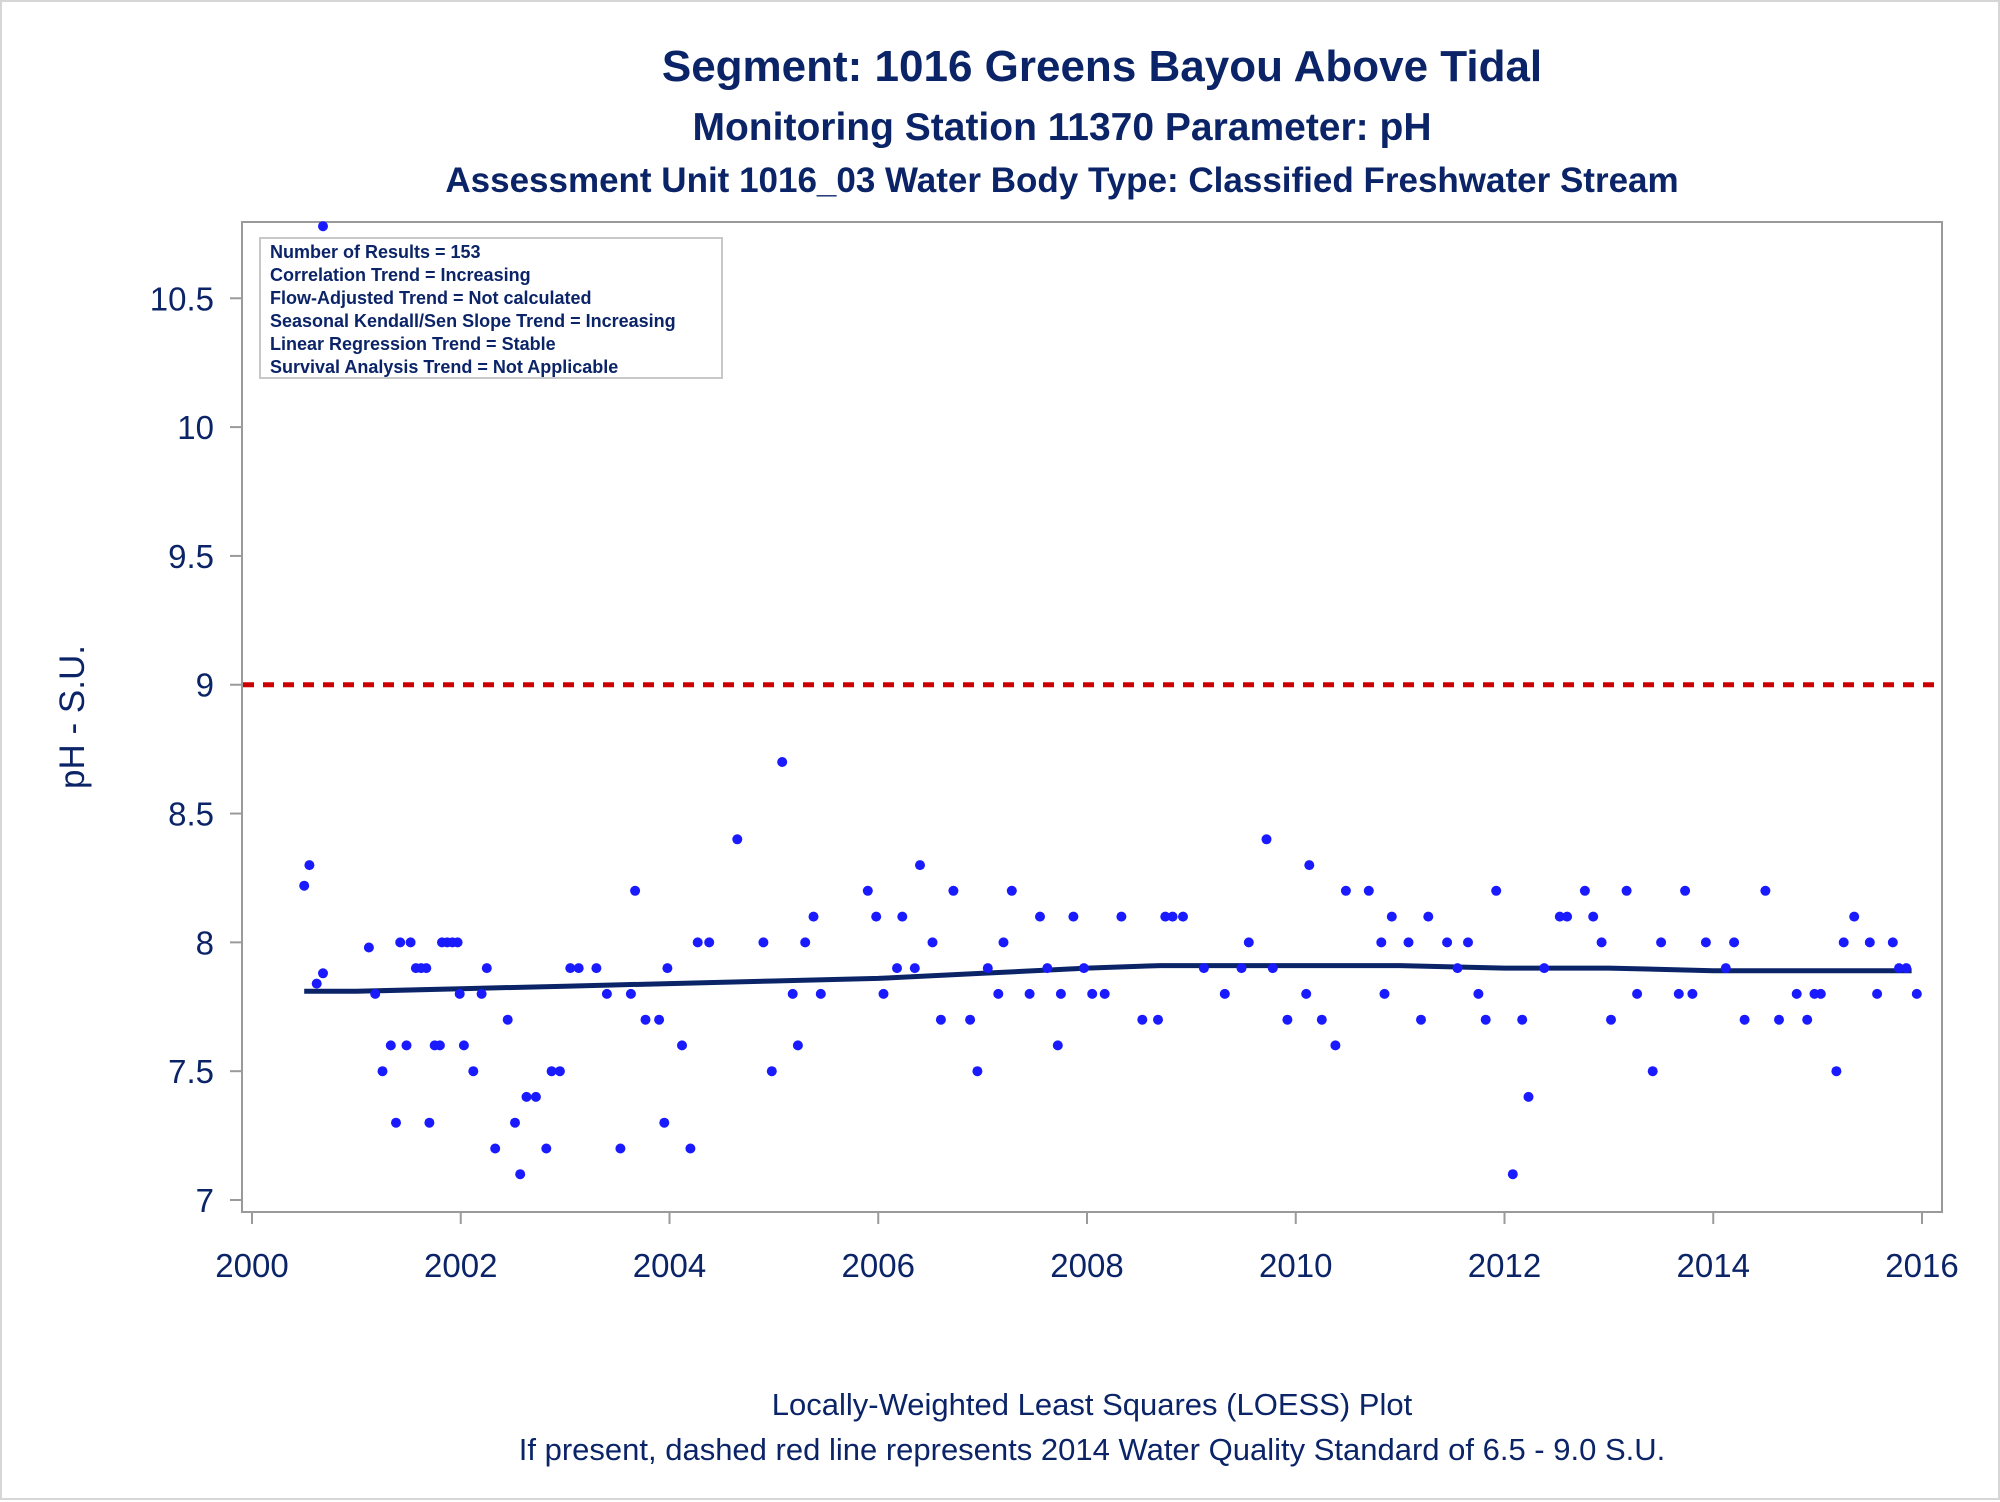  I want to click on x-tick-label: 2010, so click(1295, 1265).